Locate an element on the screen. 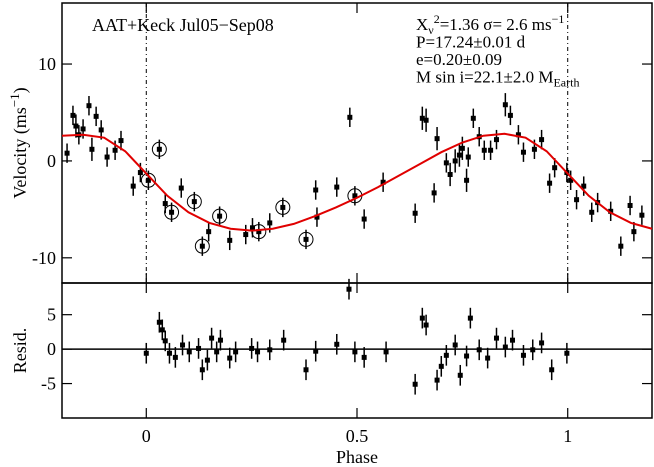 The image size is (654, 467). x-axis-label: Phase is located at coordinates (357, 457).